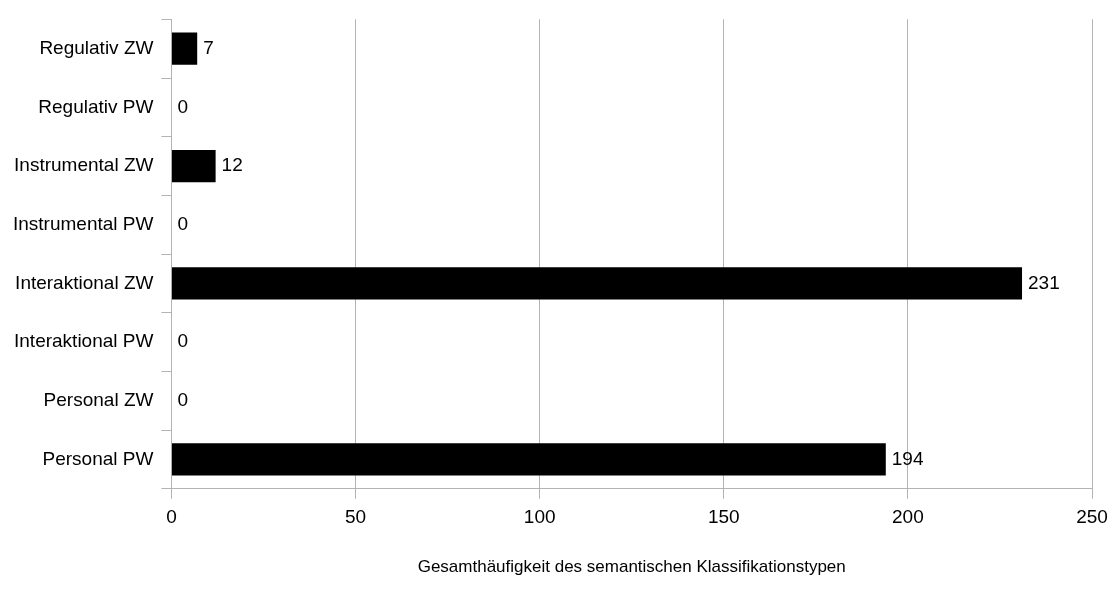  What do you see at coordinates (83, 223) in the screenshot?
I see `y-tick-label: Instrumental PW` at bounding box center [83, 223].